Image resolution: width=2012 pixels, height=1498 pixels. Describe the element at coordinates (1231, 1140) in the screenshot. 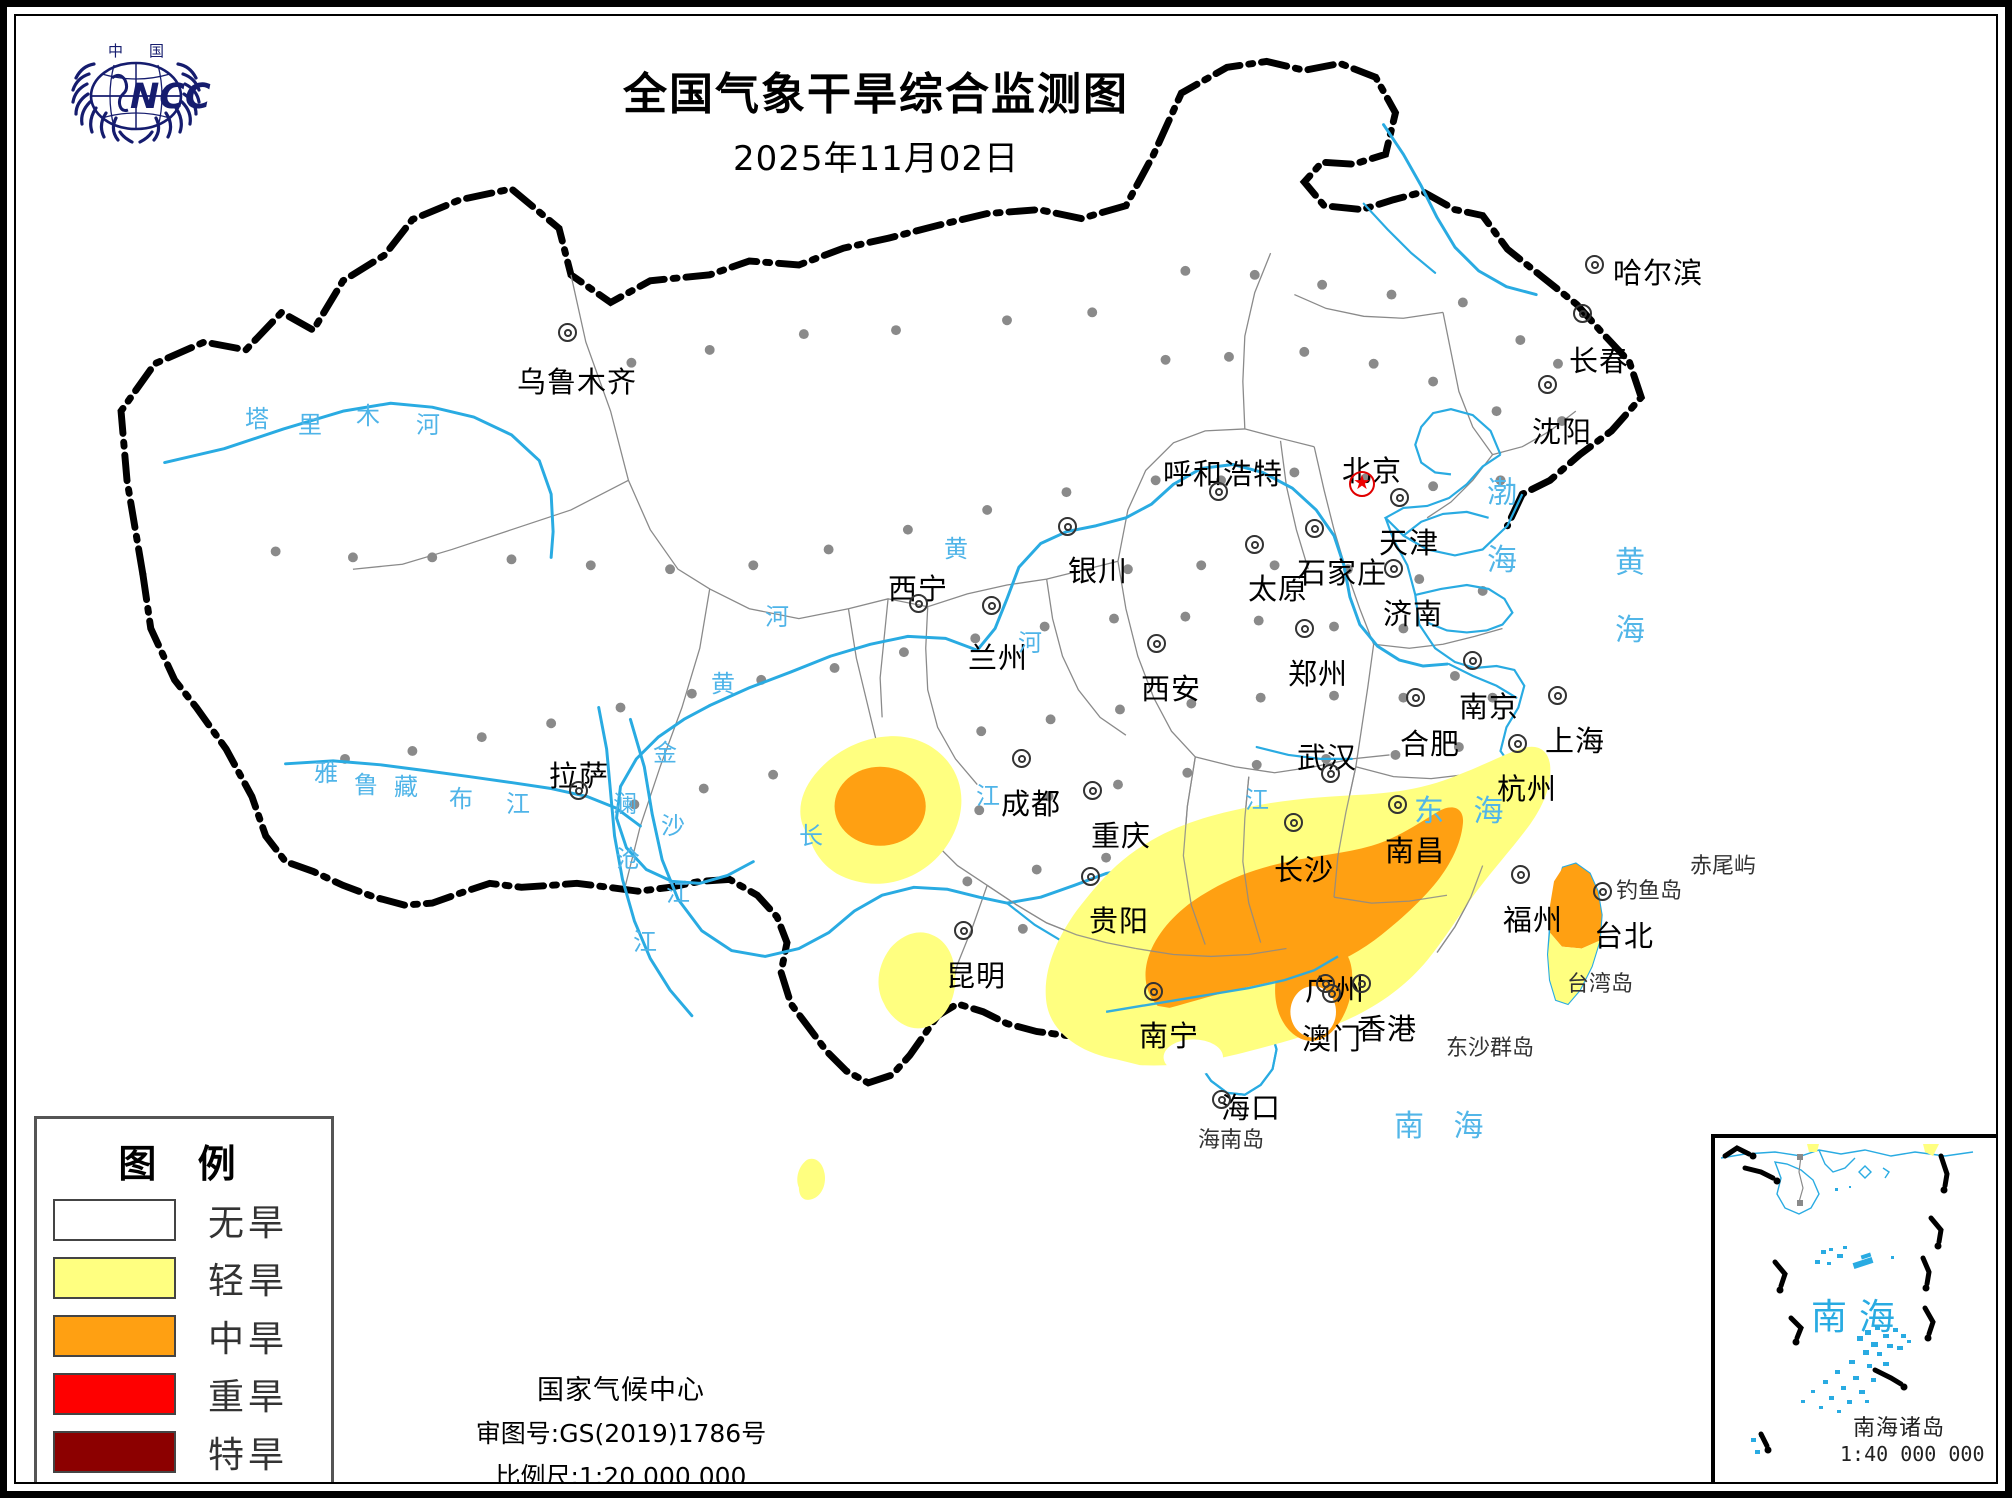

I see `island-label-4: 海南岛` at that location.